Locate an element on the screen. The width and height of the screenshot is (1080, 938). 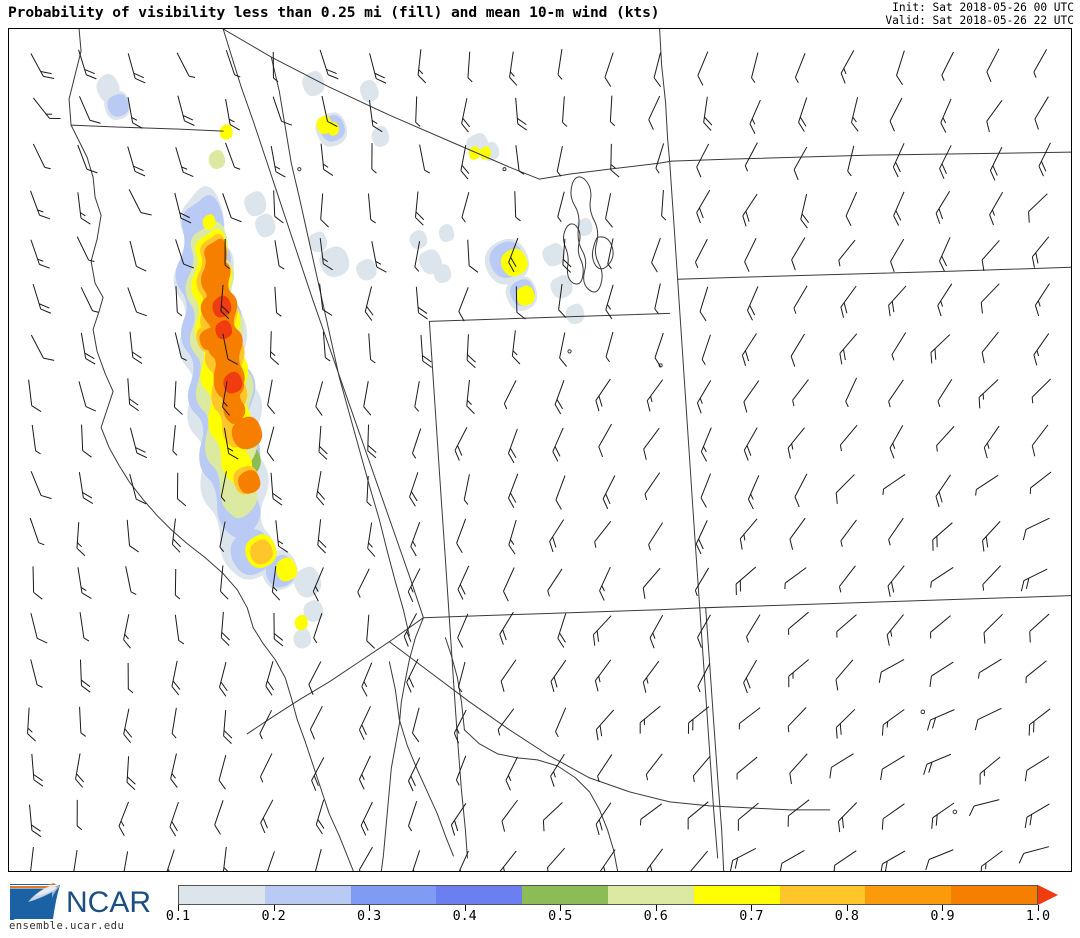
colorbar-tick-label: 0.5 is located at coordinates (560, 916).